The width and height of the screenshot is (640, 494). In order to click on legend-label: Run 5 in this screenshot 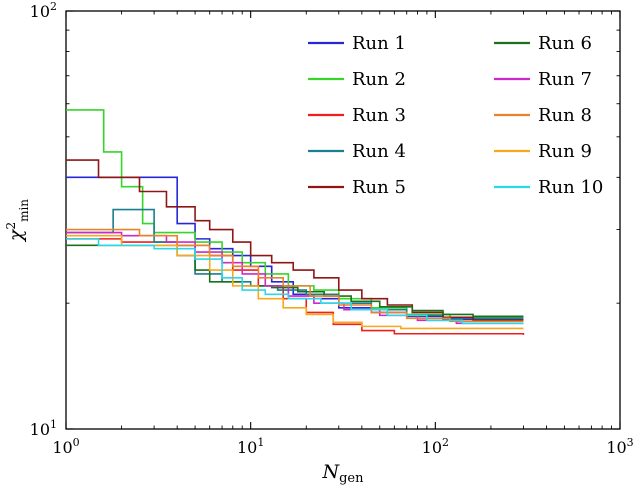, I will do `click(379, 187)`.